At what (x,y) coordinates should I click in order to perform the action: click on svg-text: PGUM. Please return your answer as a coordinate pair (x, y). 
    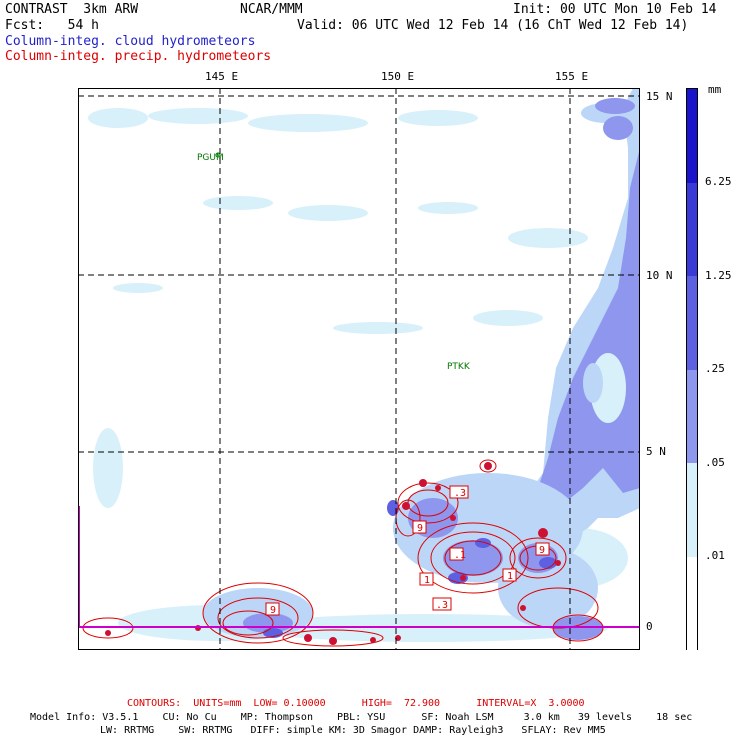
    Looking at the image, I should click on (210, 158).